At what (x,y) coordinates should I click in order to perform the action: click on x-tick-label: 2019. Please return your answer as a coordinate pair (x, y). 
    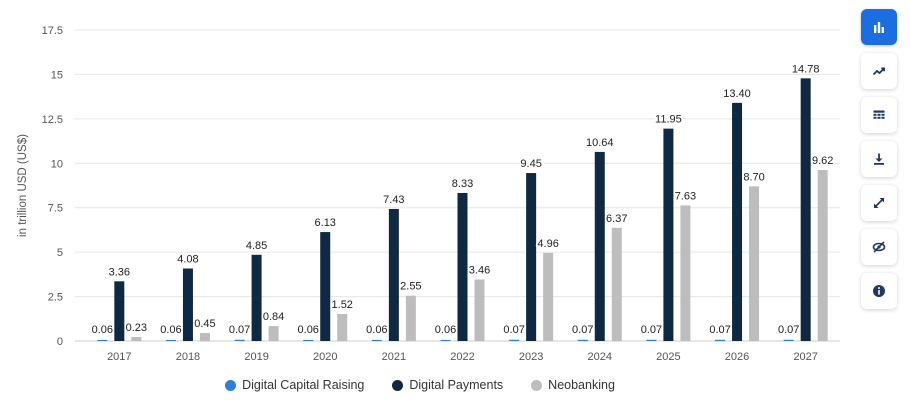
    Looking at the image, I should click on (256, 357).